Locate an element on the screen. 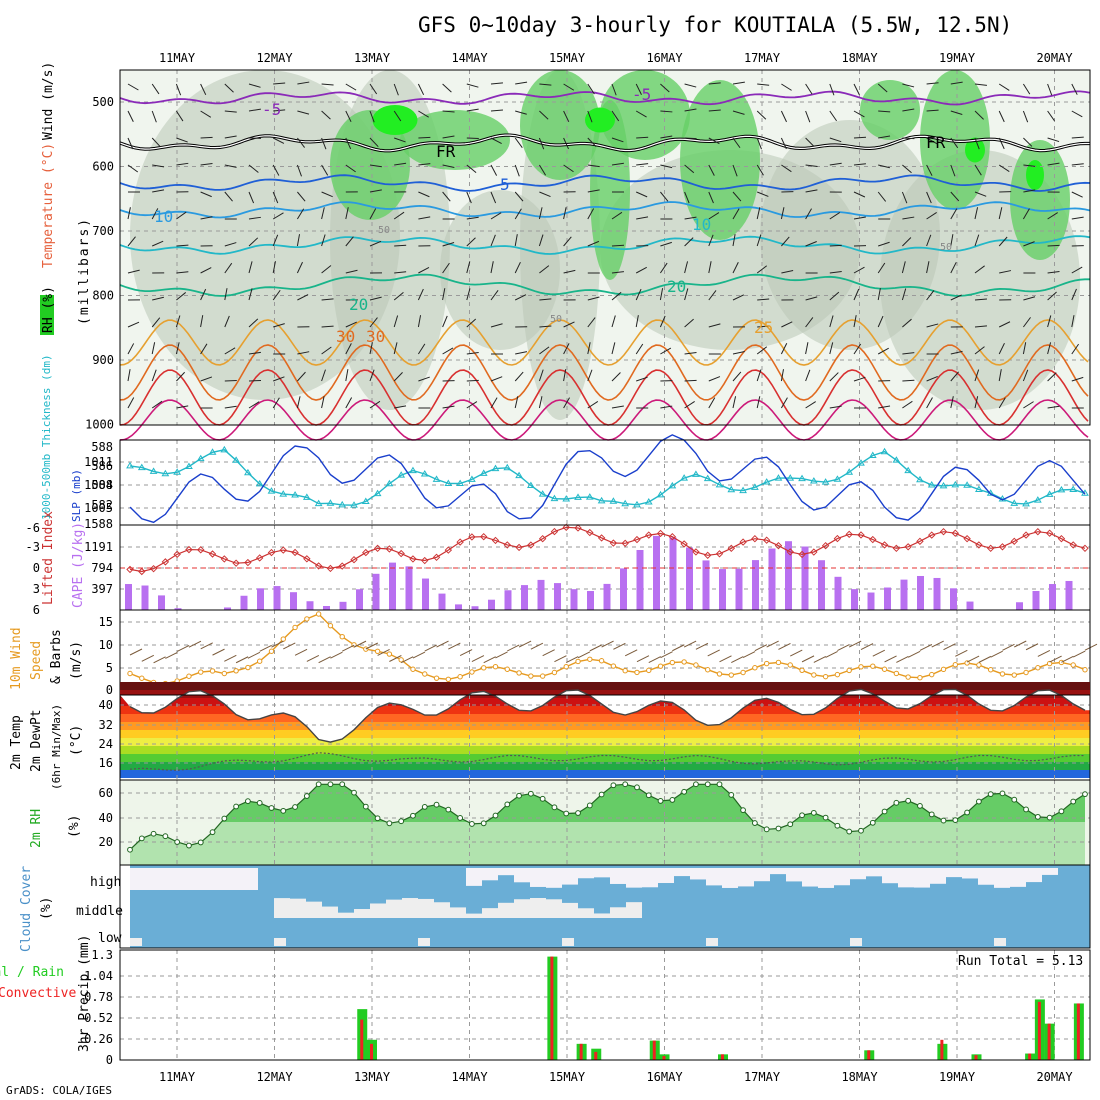 The width and height of the screenshot is (1100, 1100). pressure-tick-label: 700 is located at coordinates (103, 231).